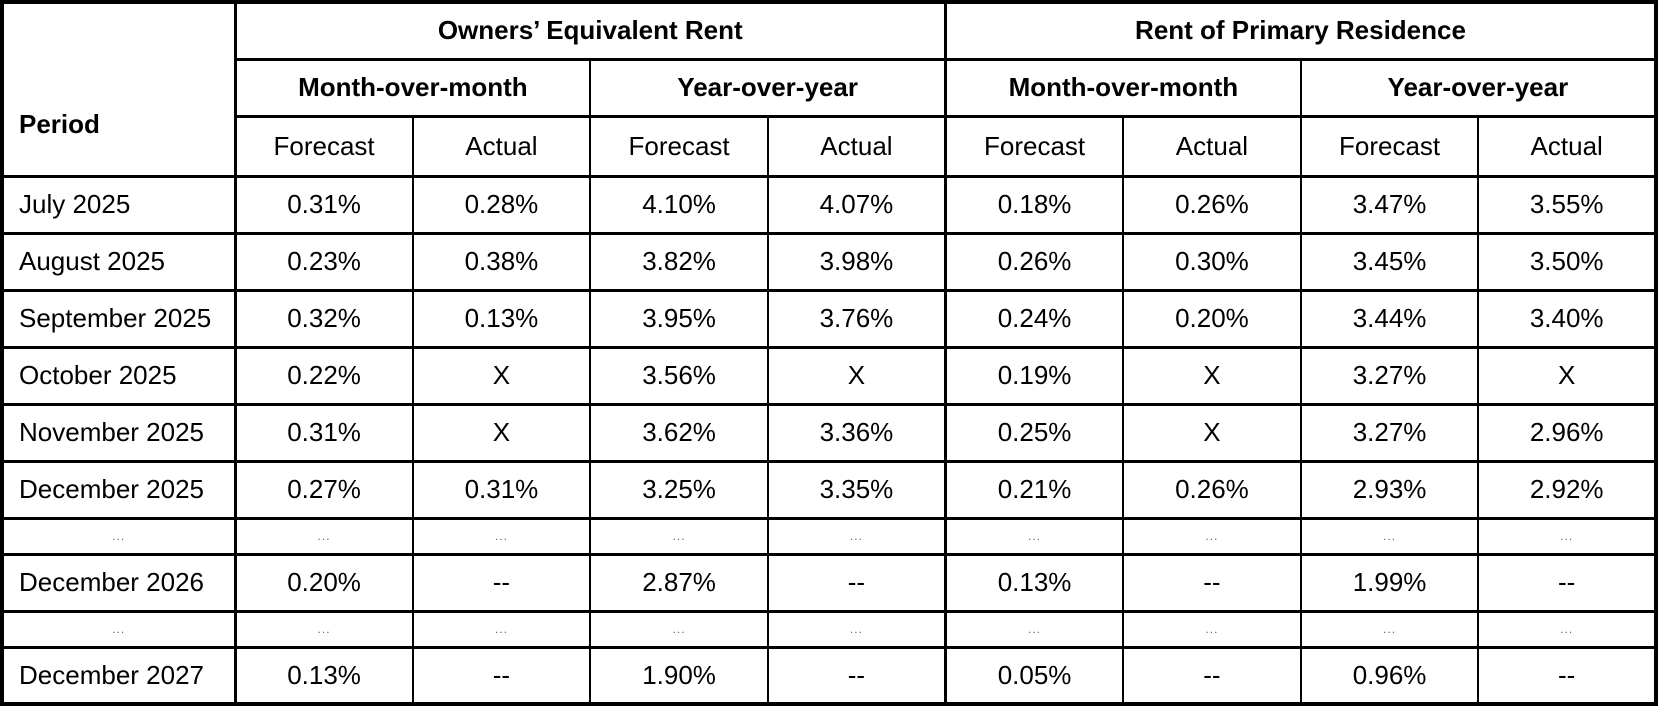 The width and height of the screenshot is (1658, 716). Describe the element at coordinates (324, 261) in the screenshot. I see `value-cell: 0.23%` at that location.